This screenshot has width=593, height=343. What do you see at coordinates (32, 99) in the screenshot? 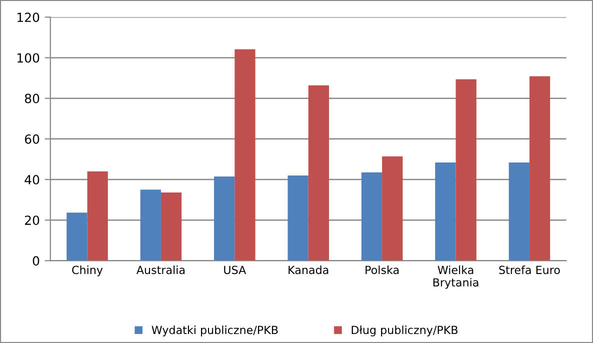
I see `y-tick-label: 80` at bounding box center [32, 99].